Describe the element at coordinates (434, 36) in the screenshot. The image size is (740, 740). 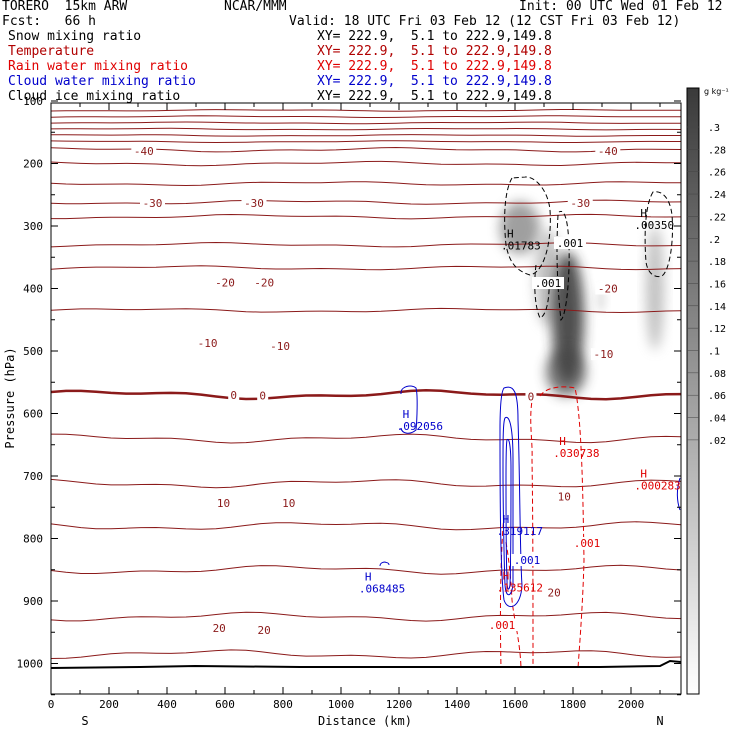
I see `field-xy-snow: XY= 222.9, 5.1 to 222.9,149.8` at that location.